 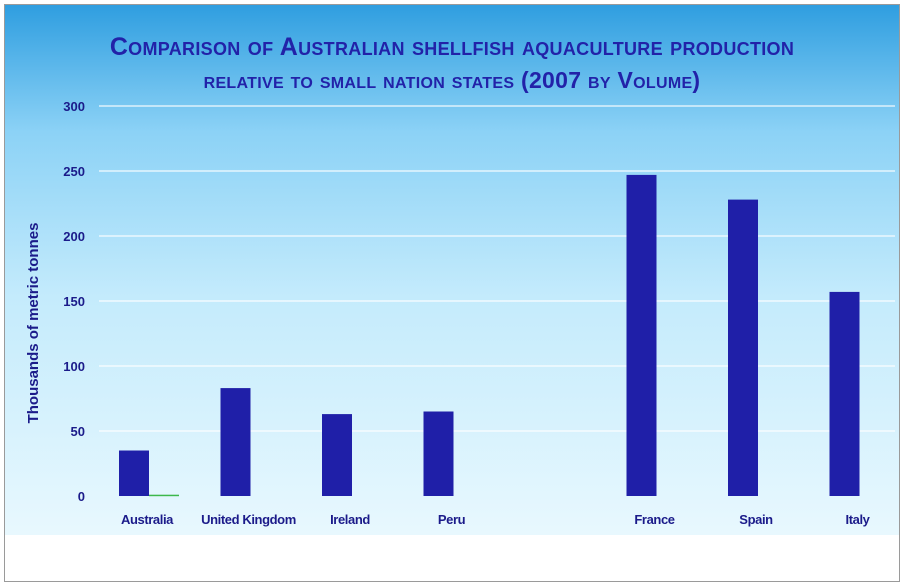 I want to click on bar-ireland, so click(x=337, y=455).